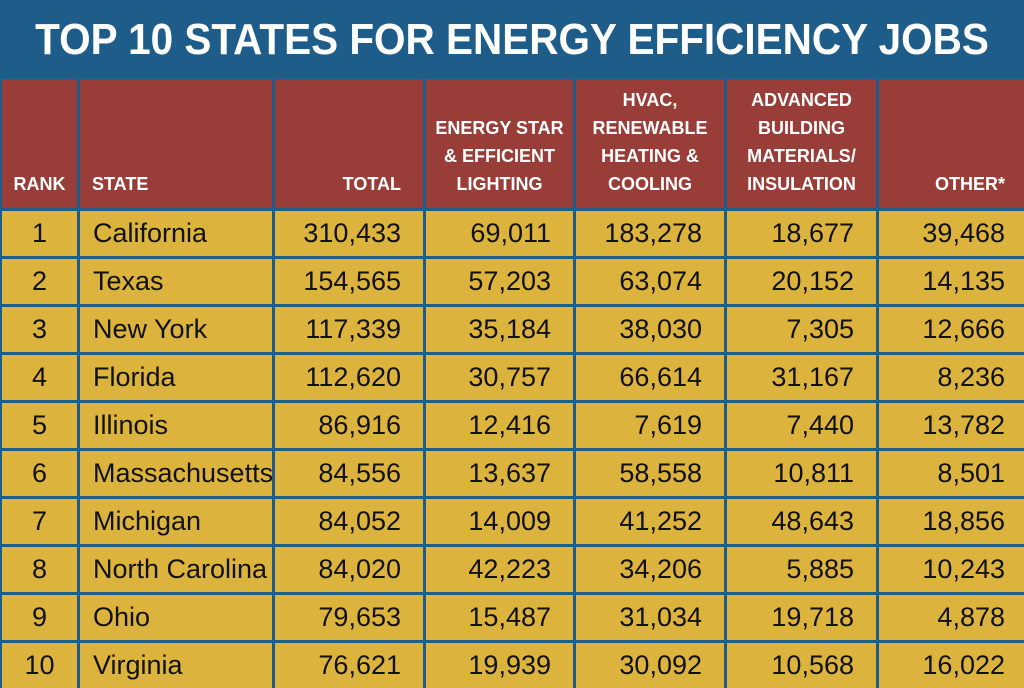 The height and width of the screenshot is (688, 1024). Describe the element at coordinates (349, 233) in the screenshot. I see `total-cell: 310,433` at that location.